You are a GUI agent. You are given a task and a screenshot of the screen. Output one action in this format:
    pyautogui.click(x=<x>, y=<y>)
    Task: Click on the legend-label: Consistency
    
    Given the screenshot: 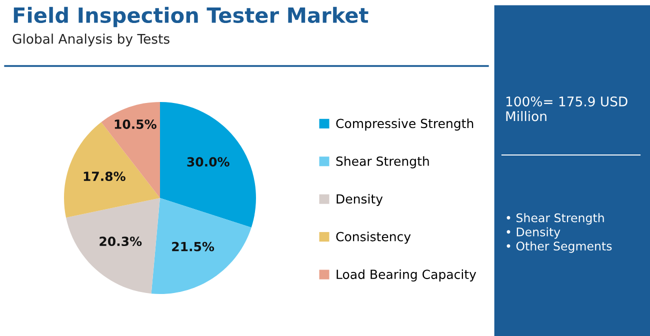 What is the action you would take?
    pyautogui.click(x=373, y=238)
    